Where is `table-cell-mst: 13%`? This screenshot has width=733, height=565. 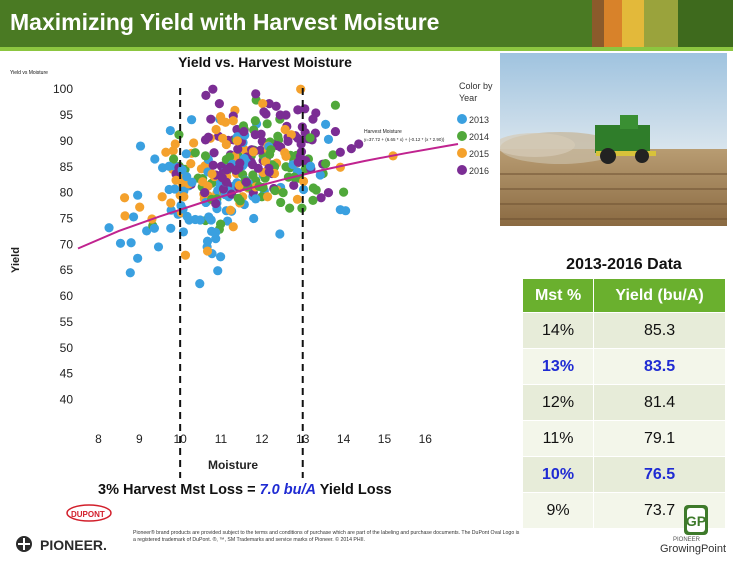 table-cell-mst: 13% is located at coordinates (558, 366).